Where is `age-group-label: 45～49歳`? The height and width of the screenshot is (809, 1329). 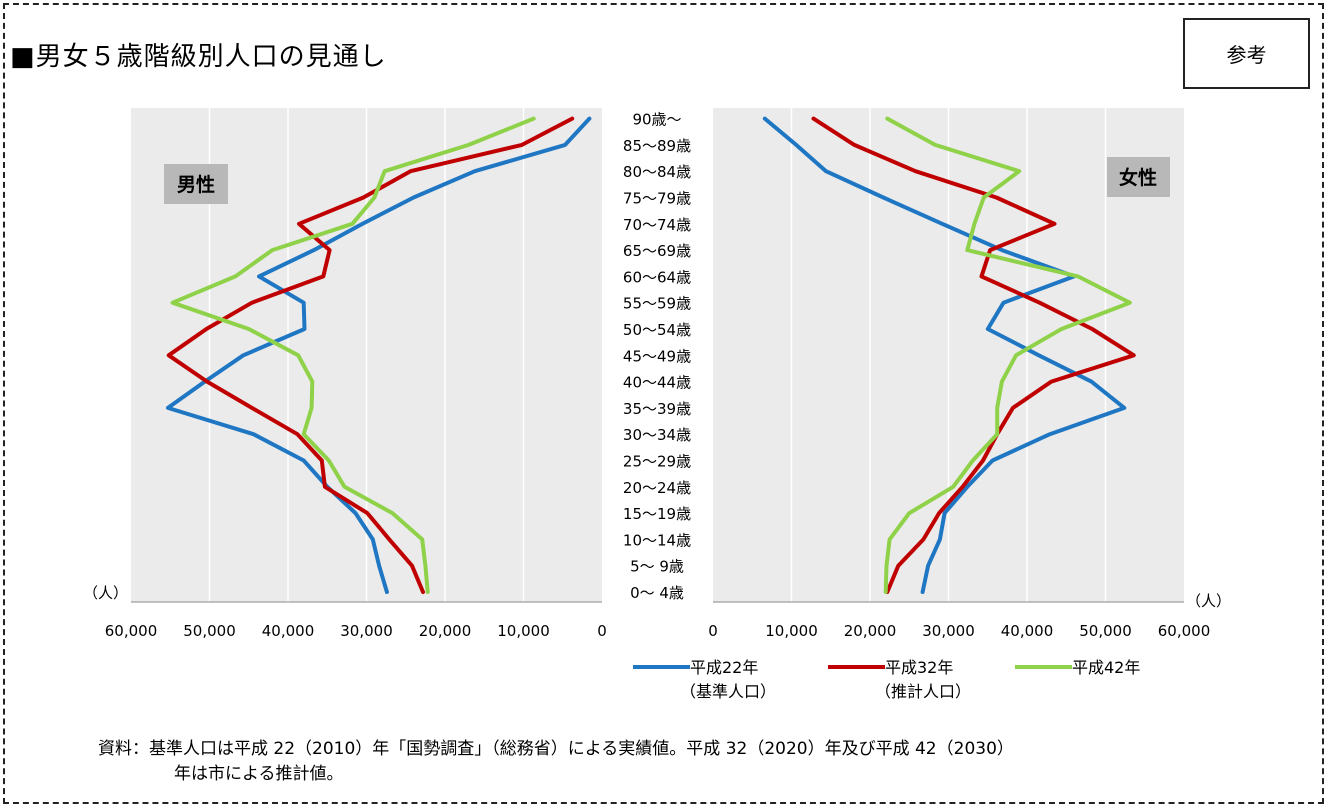
age-group-label: 45～49歳 is located at coordinates (657, 356).